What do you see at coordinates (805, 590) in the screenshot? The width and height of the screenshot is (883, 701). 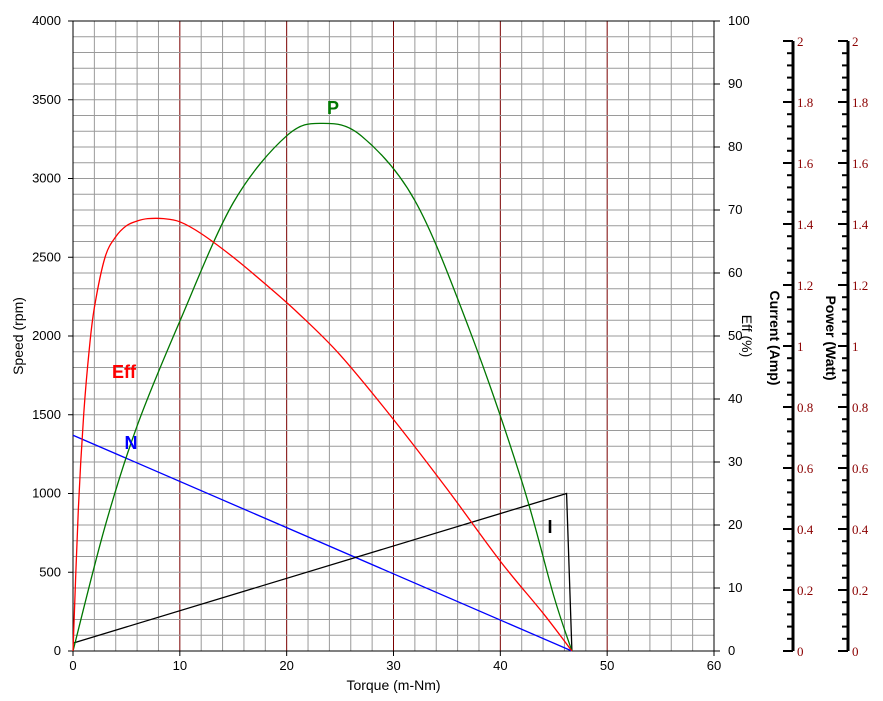 I see `current-tick-label: 0.2` at bounding box center [805, 590].